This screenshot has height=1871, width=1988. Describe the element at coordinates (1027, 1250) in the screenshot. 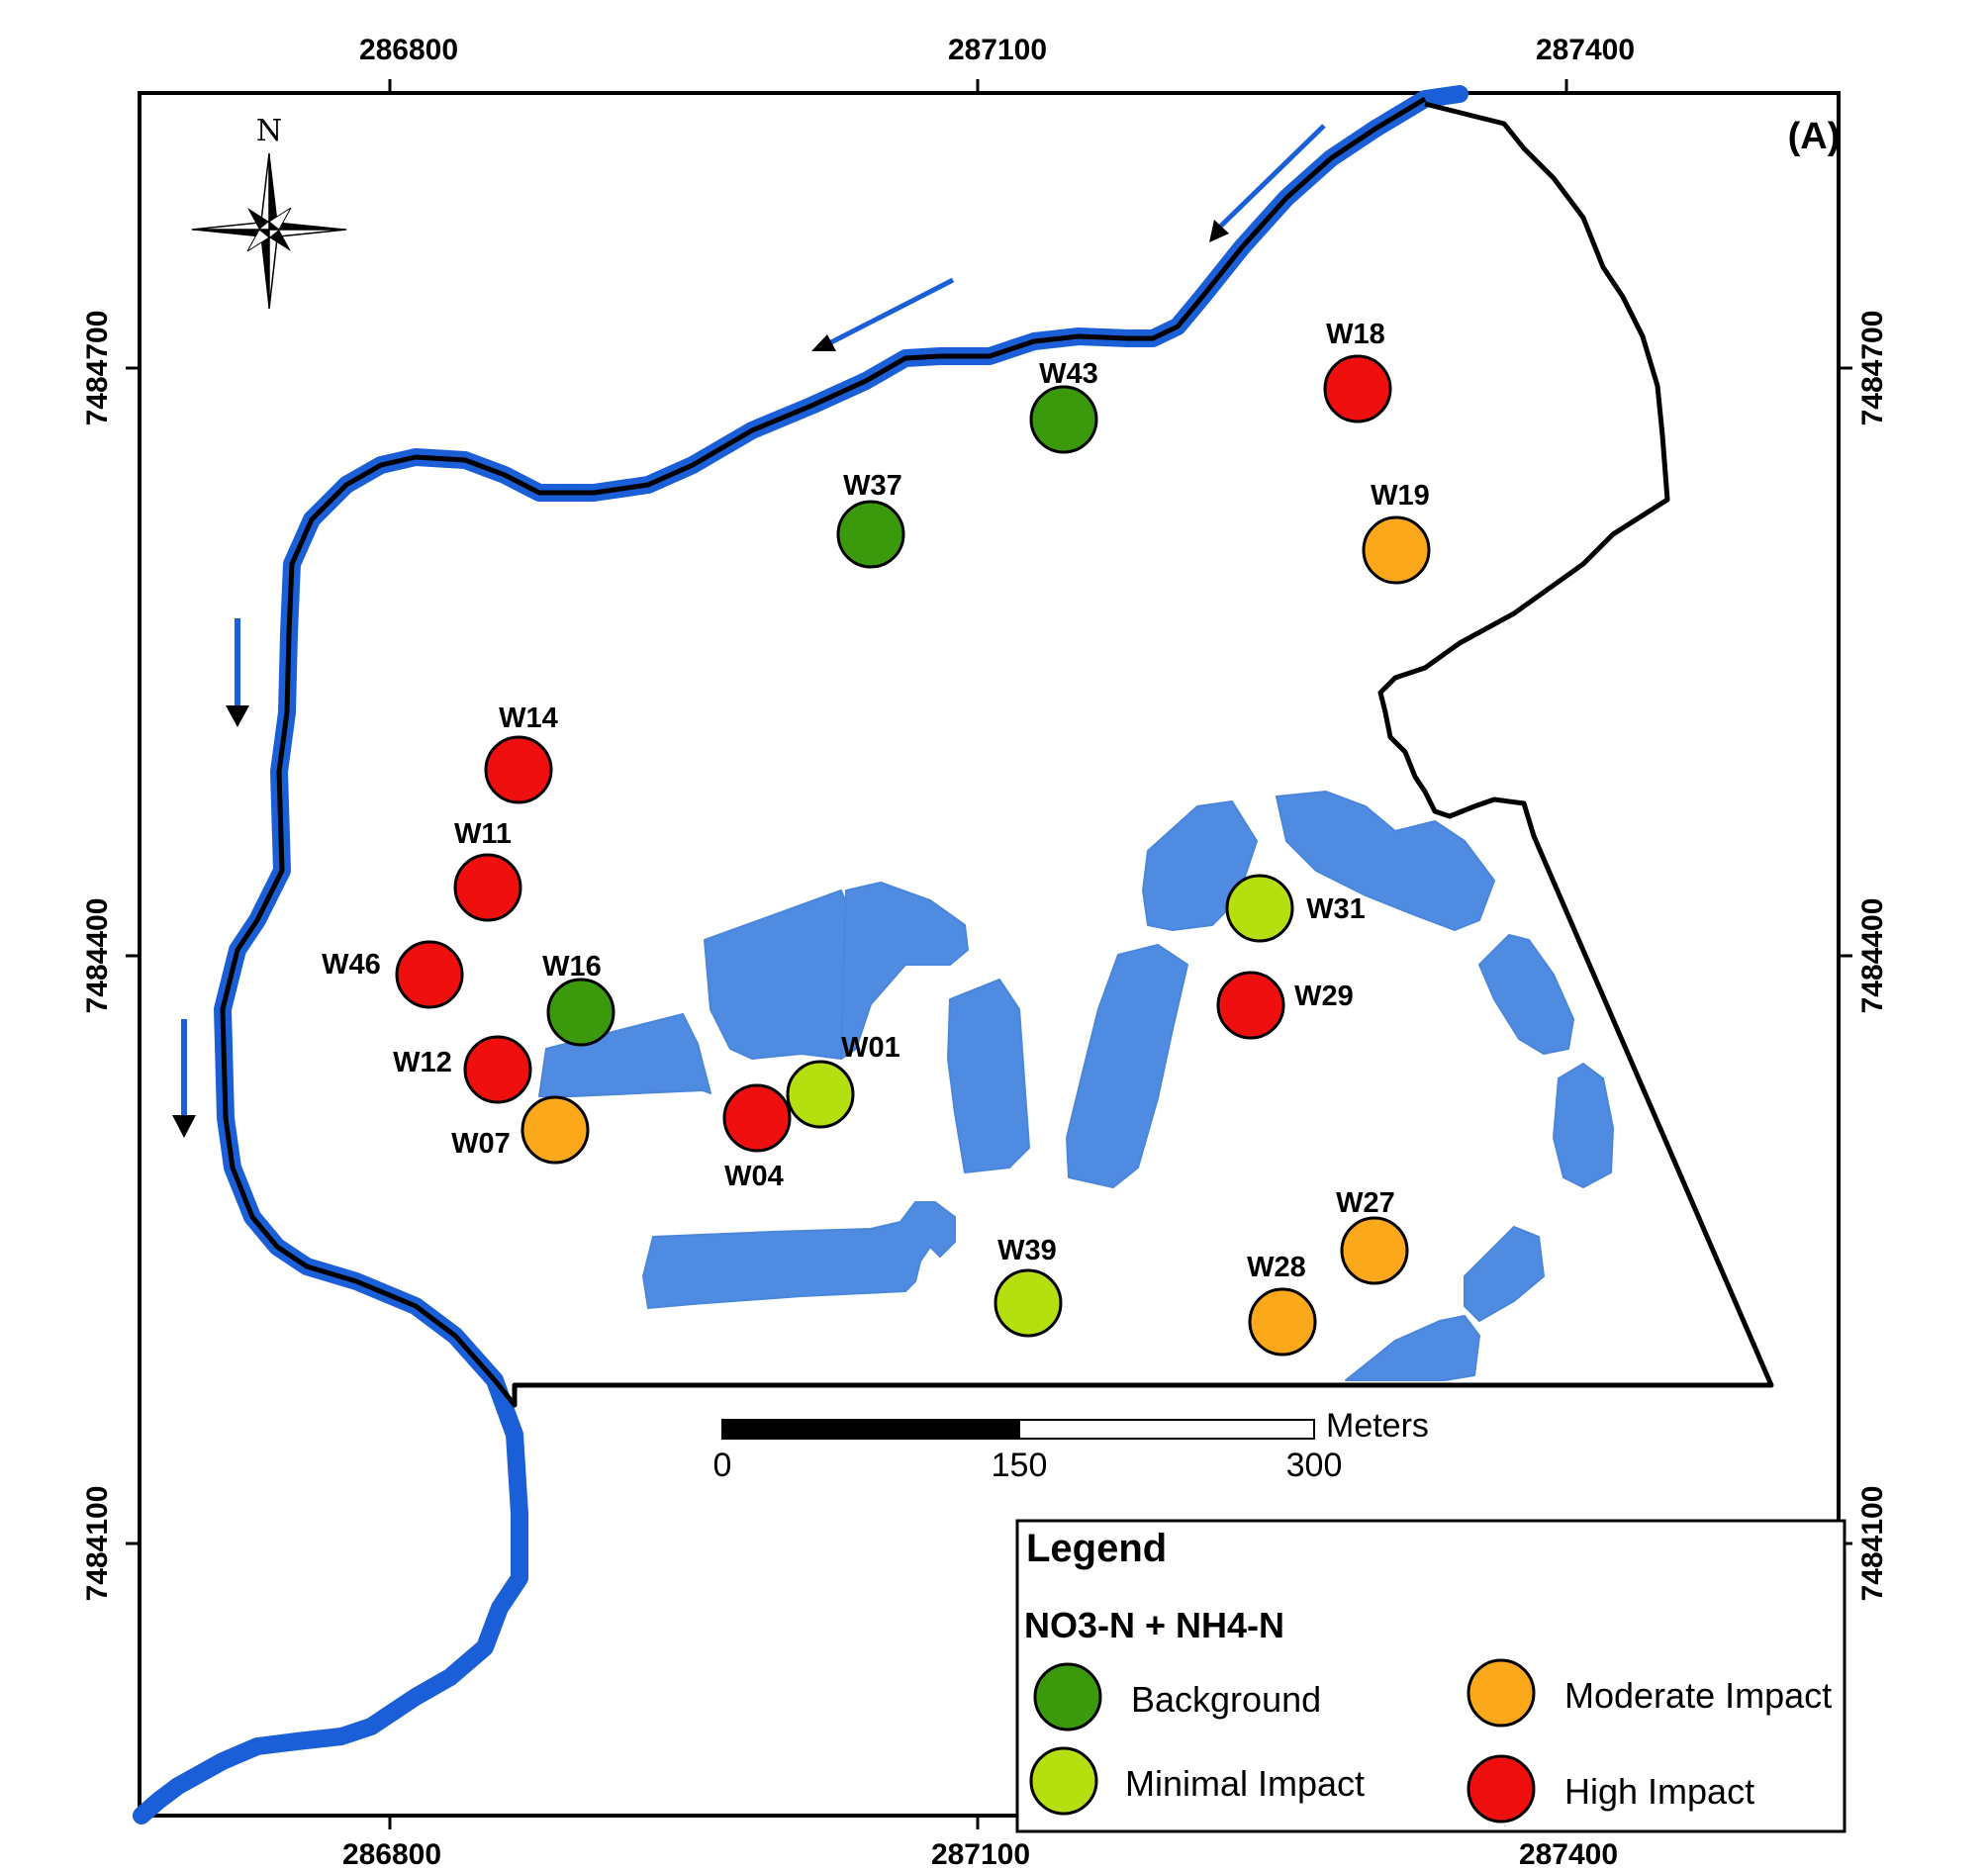

I see `well-label: W39` at that location.